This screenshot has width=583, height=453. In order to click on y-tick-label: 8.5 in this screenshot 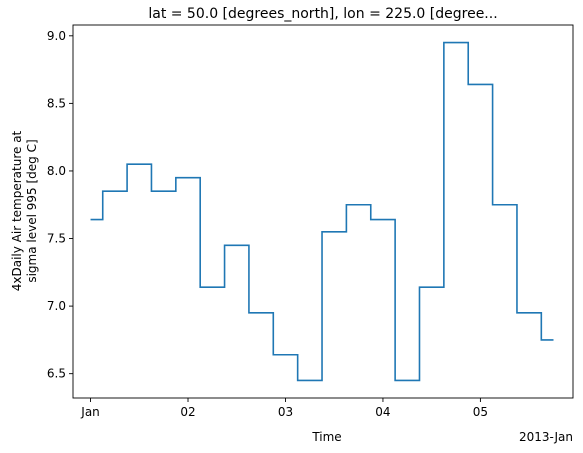, I will do `click(56, 103)`.